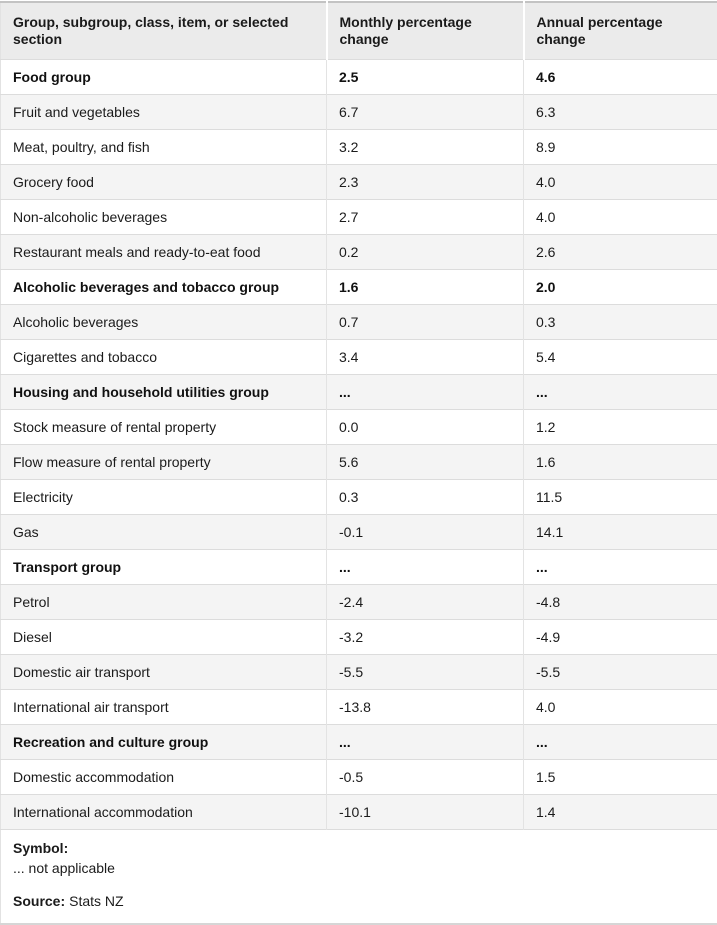 This screenshot has width=717, height=925. Describe the element at coordinates (620, 497) in the screenshot. I see `row-annual-value: 11.5` at that location.